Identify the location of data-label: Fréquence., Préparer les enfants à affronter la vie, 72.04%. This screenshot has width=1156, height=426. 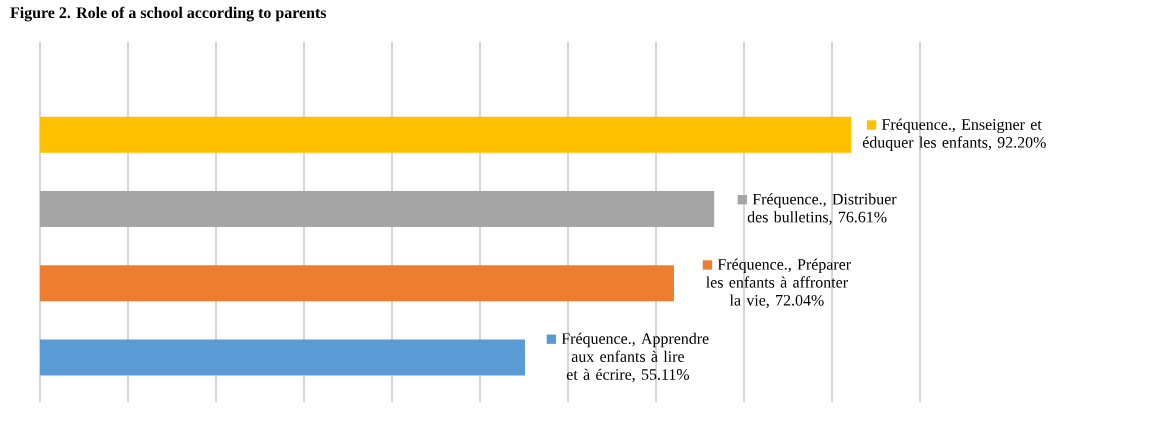
(778, 283).